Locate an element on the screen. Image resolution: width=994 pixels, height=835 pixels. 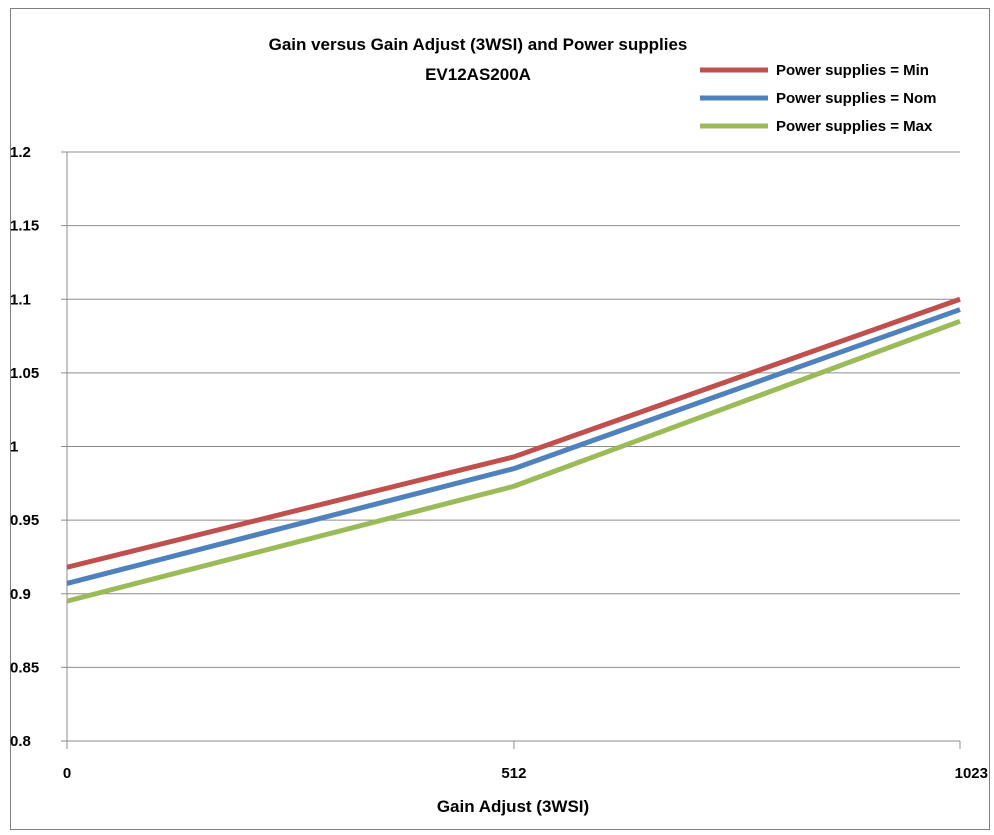
y-tick-labels: 0.8 0.85 0.9 0.95 1 1.05 1.1 1.15 1.2 is located at coordinates (24, 447).